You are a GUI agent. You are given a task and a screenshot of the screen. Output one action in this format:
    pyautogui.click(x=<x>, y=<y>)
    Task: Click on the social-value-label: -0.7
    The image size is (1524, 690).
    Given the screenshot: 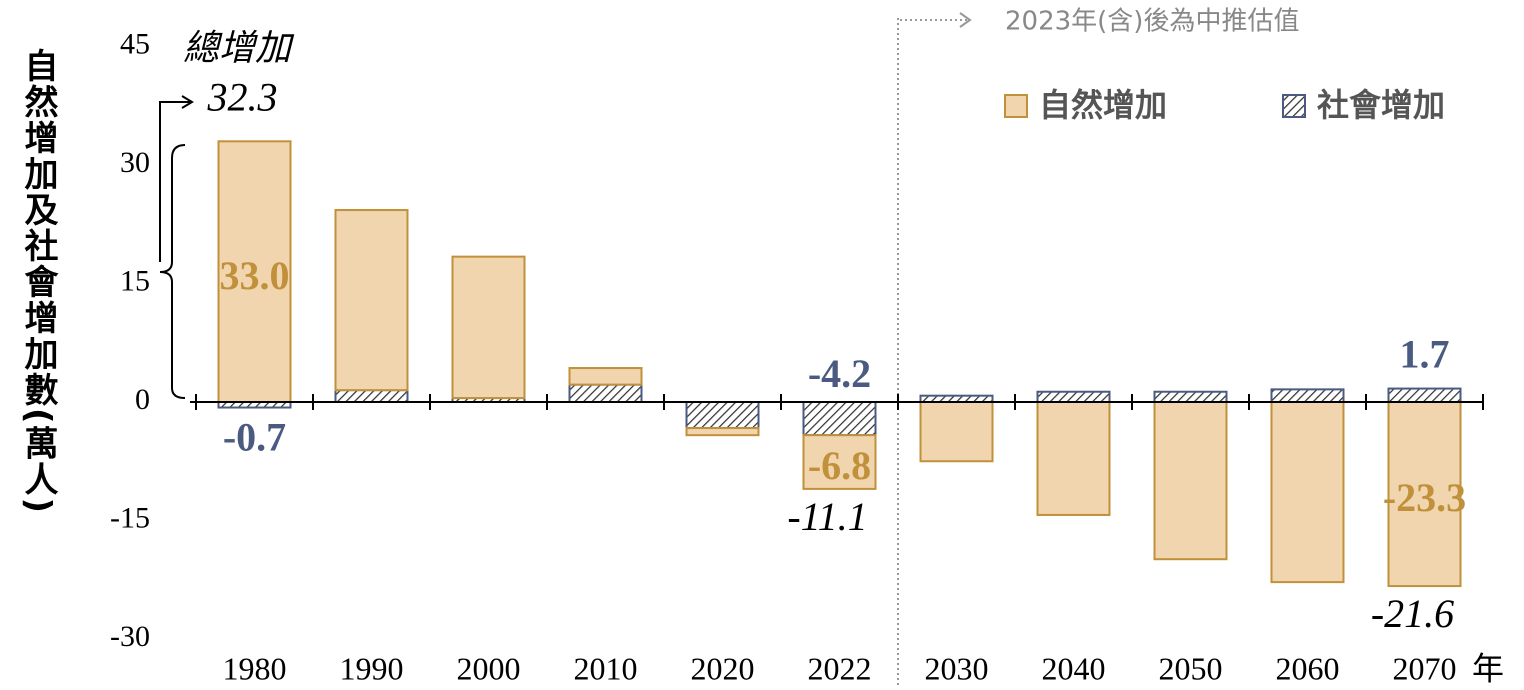 What is the action you would take?
    pyautogui.click(x=254, y=437)
    